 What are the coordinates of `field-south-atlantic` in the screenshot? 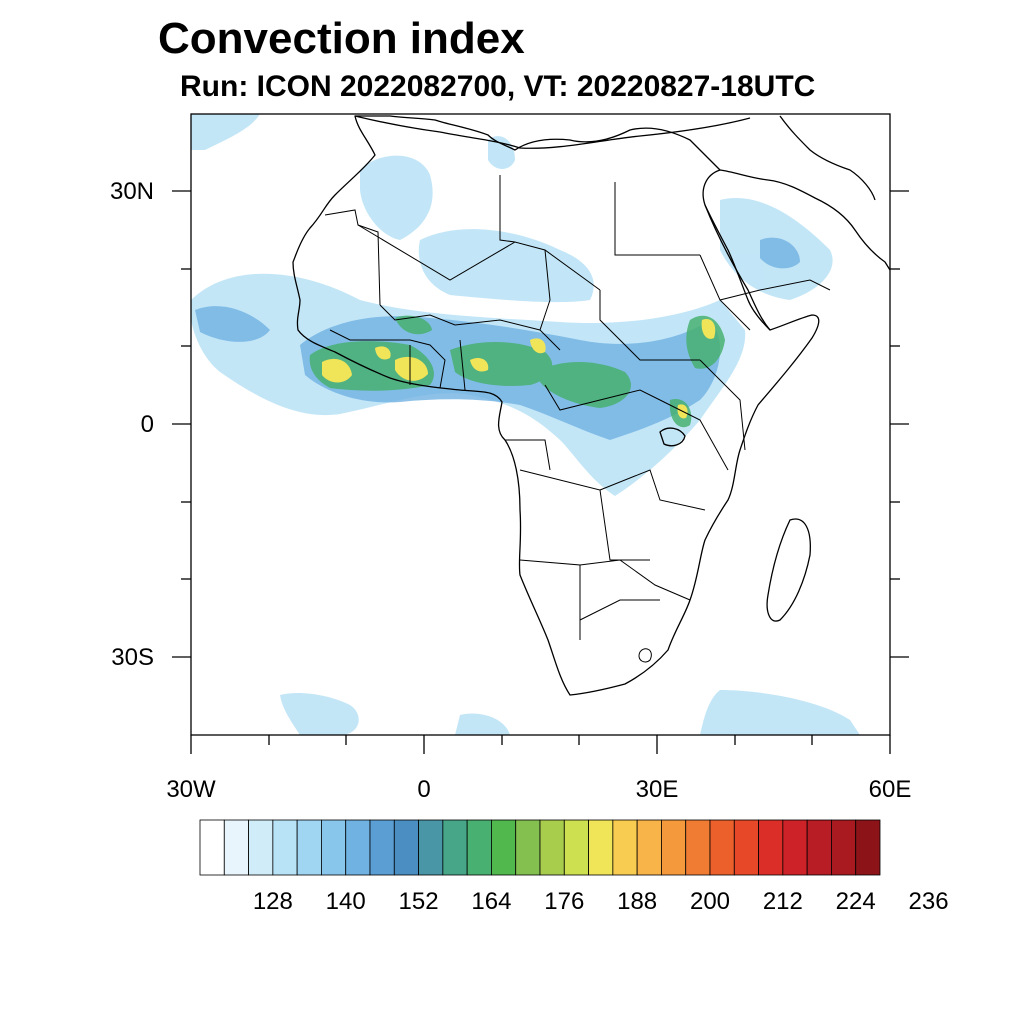 It's located at (319, 714).